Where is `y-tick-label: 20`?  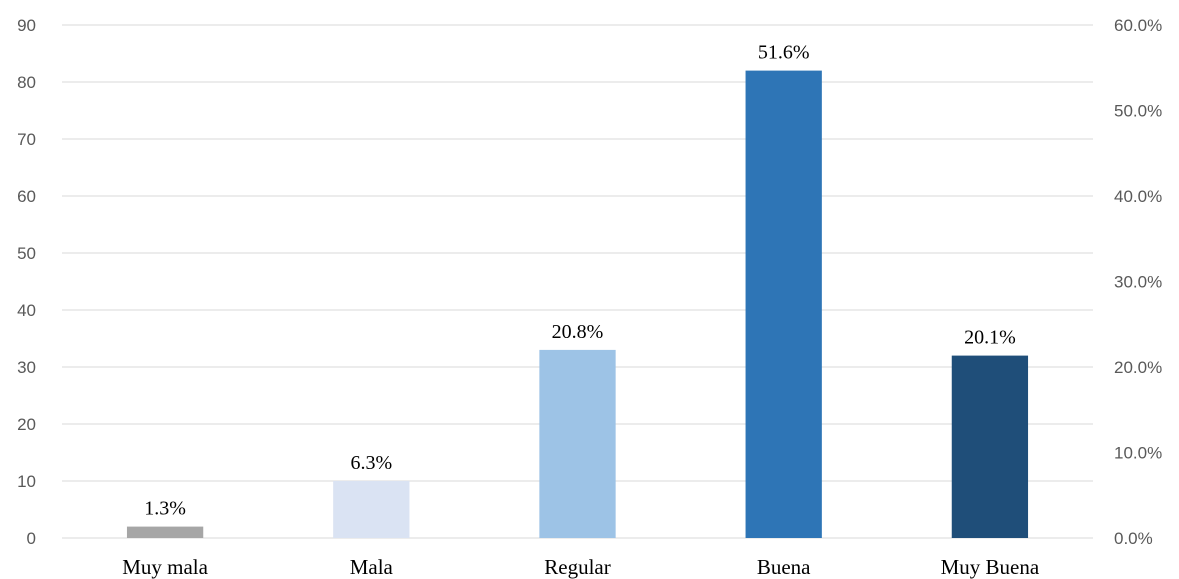
y-tick-label: 20 is located at coordinates (26, 424).